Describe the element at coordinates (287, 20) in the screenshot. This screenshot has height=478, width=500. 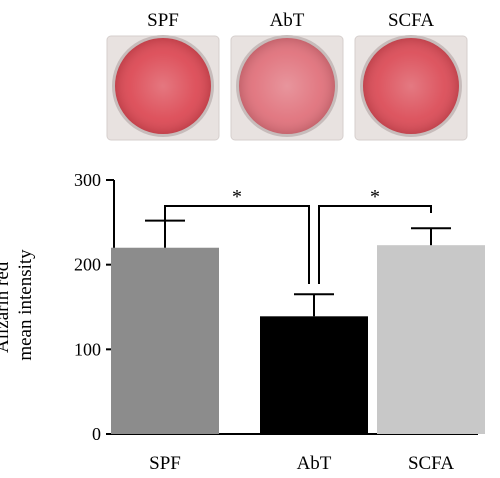
I see `well-label: AbT` at that location.